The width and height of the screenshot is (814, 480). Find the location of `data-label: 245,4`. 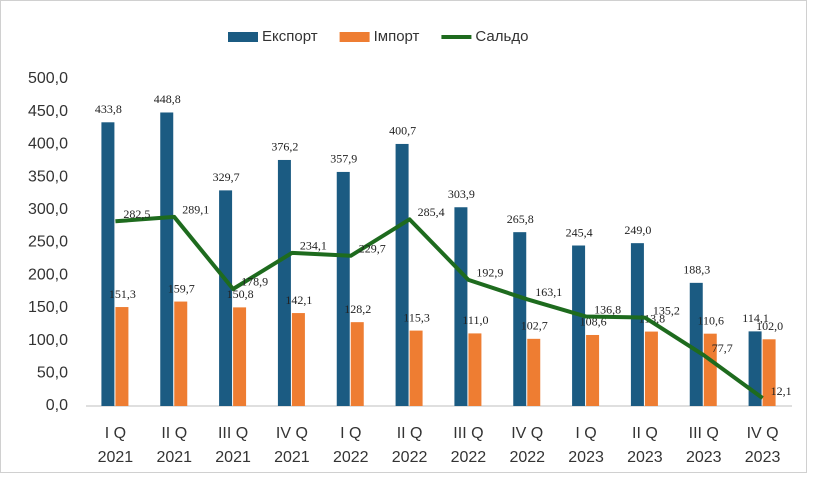

data-label: 245,4 is located at coordinates (579, 232).